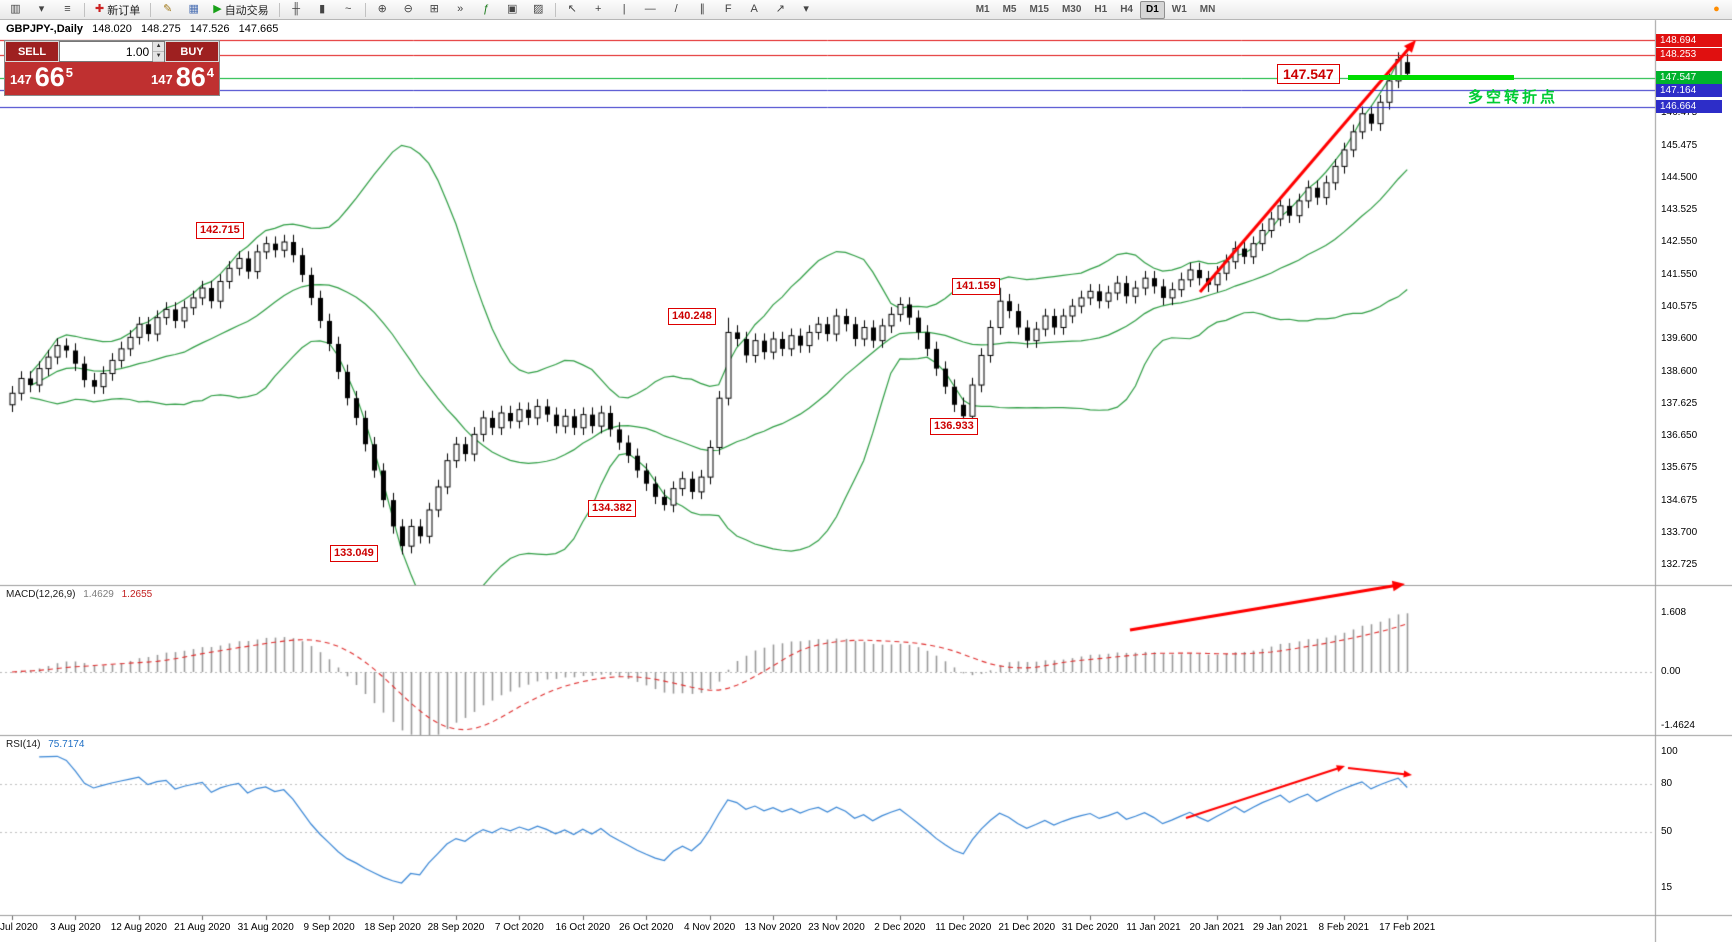 The width and height of the screenshot is (1732, 942). What do you see at coordinates (258, 29) in the screenshot?
I see `chart-close-value: 147.665` at bounding box center [258, 29].